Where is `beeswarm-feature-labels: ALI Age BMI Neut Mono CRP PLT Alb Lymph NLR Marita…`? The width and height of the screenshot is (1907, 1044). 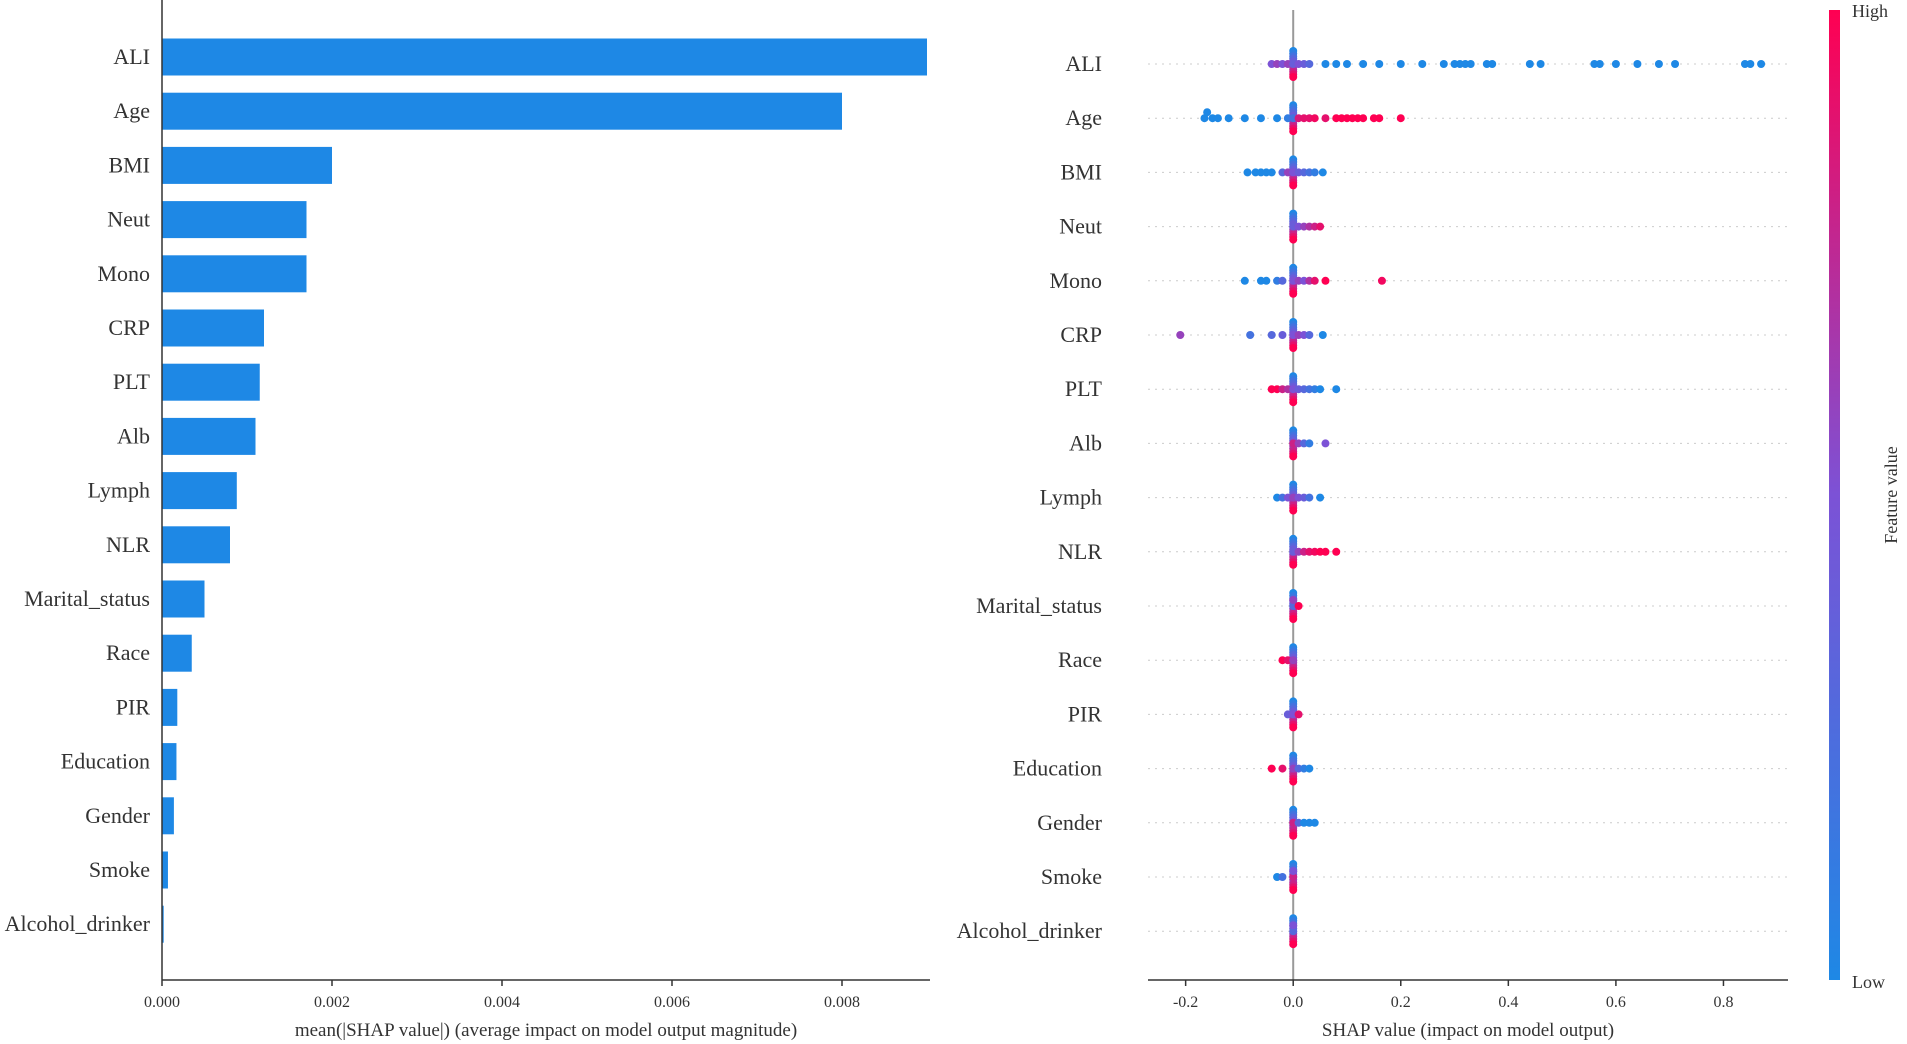 beeswarm-feature-labels: ALI Age BMI Neut Mono CRP PLT Alb Lymph NLR Marita… is located at coordinates (1030, 497).